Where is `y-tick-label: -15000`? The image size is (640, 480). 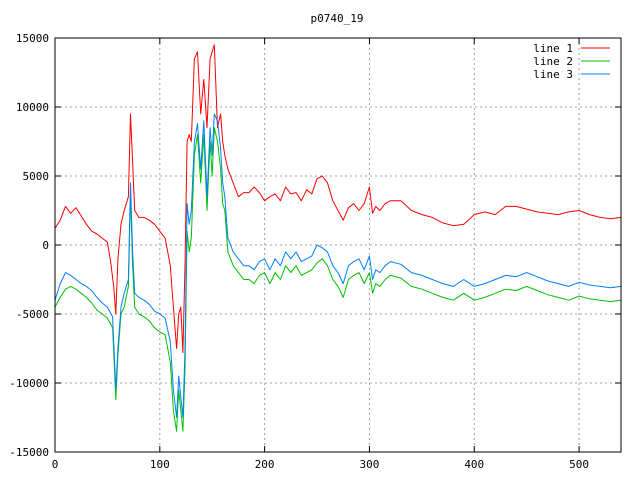
y-tick-label: -15000 is located at coordinates (29, 452).